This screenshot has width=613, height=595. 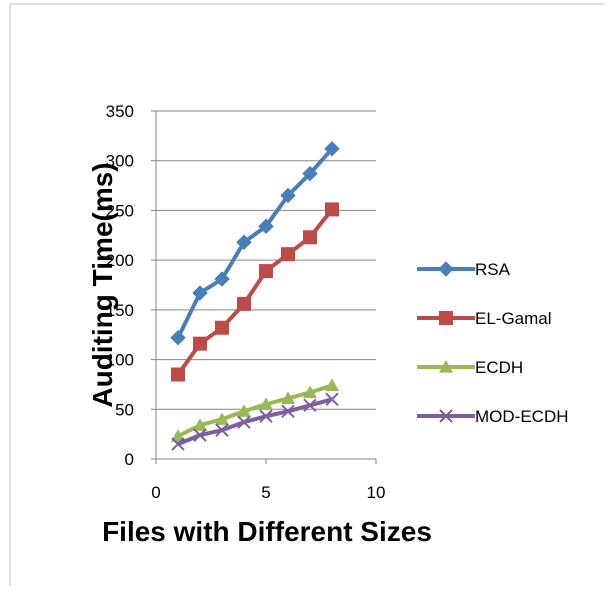 I want to click on y-tick-label: 300, so click(x=120, y=161).